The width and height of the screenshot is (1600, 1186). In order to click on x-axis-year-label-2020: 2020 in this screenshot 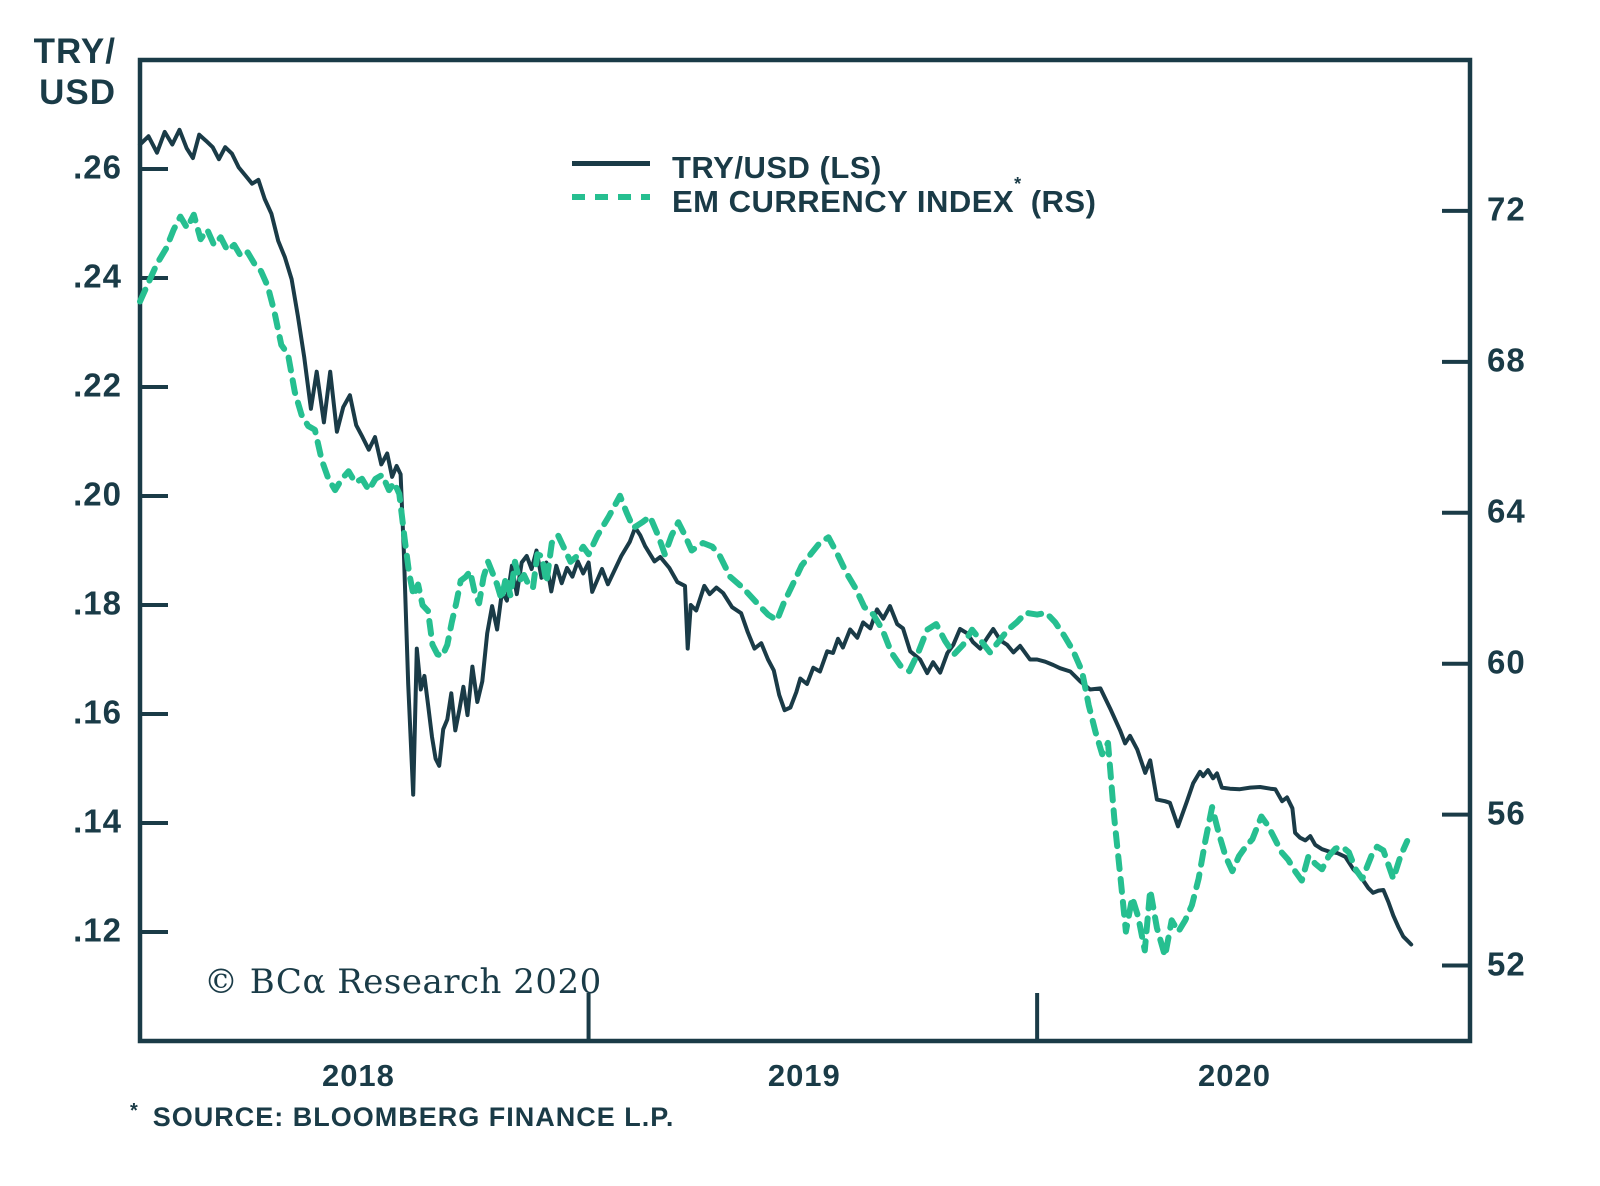, I will do `click(1234, 1075)`.